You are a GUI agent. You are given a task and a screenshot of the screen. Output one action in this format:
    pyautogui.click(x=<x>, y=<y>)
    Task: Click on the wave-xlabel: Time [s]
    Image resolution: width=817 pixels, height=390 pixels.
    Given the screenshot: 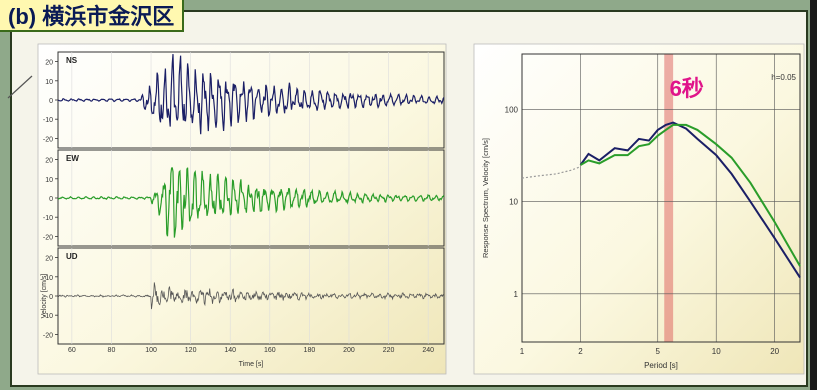 What is the action you would take?
    pyautogui.click(x=251, y=364)
    